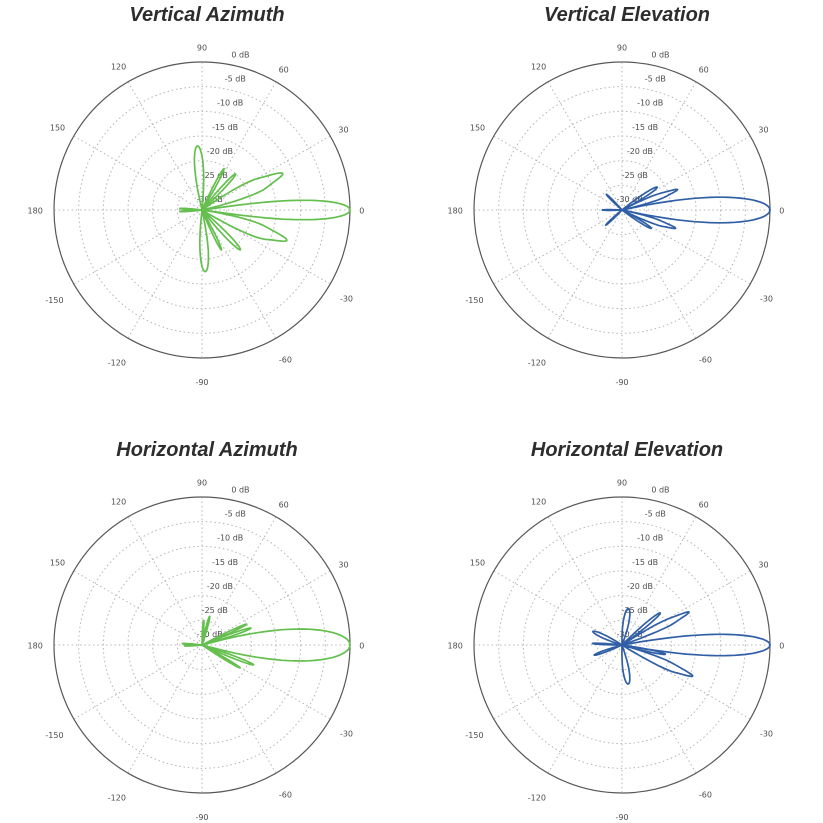 The image size is (823, 823). What do you see at coordinates (659, 146) in the screenshot?
I see `grid-spoke-60deg` at bounding box center [659, 146].